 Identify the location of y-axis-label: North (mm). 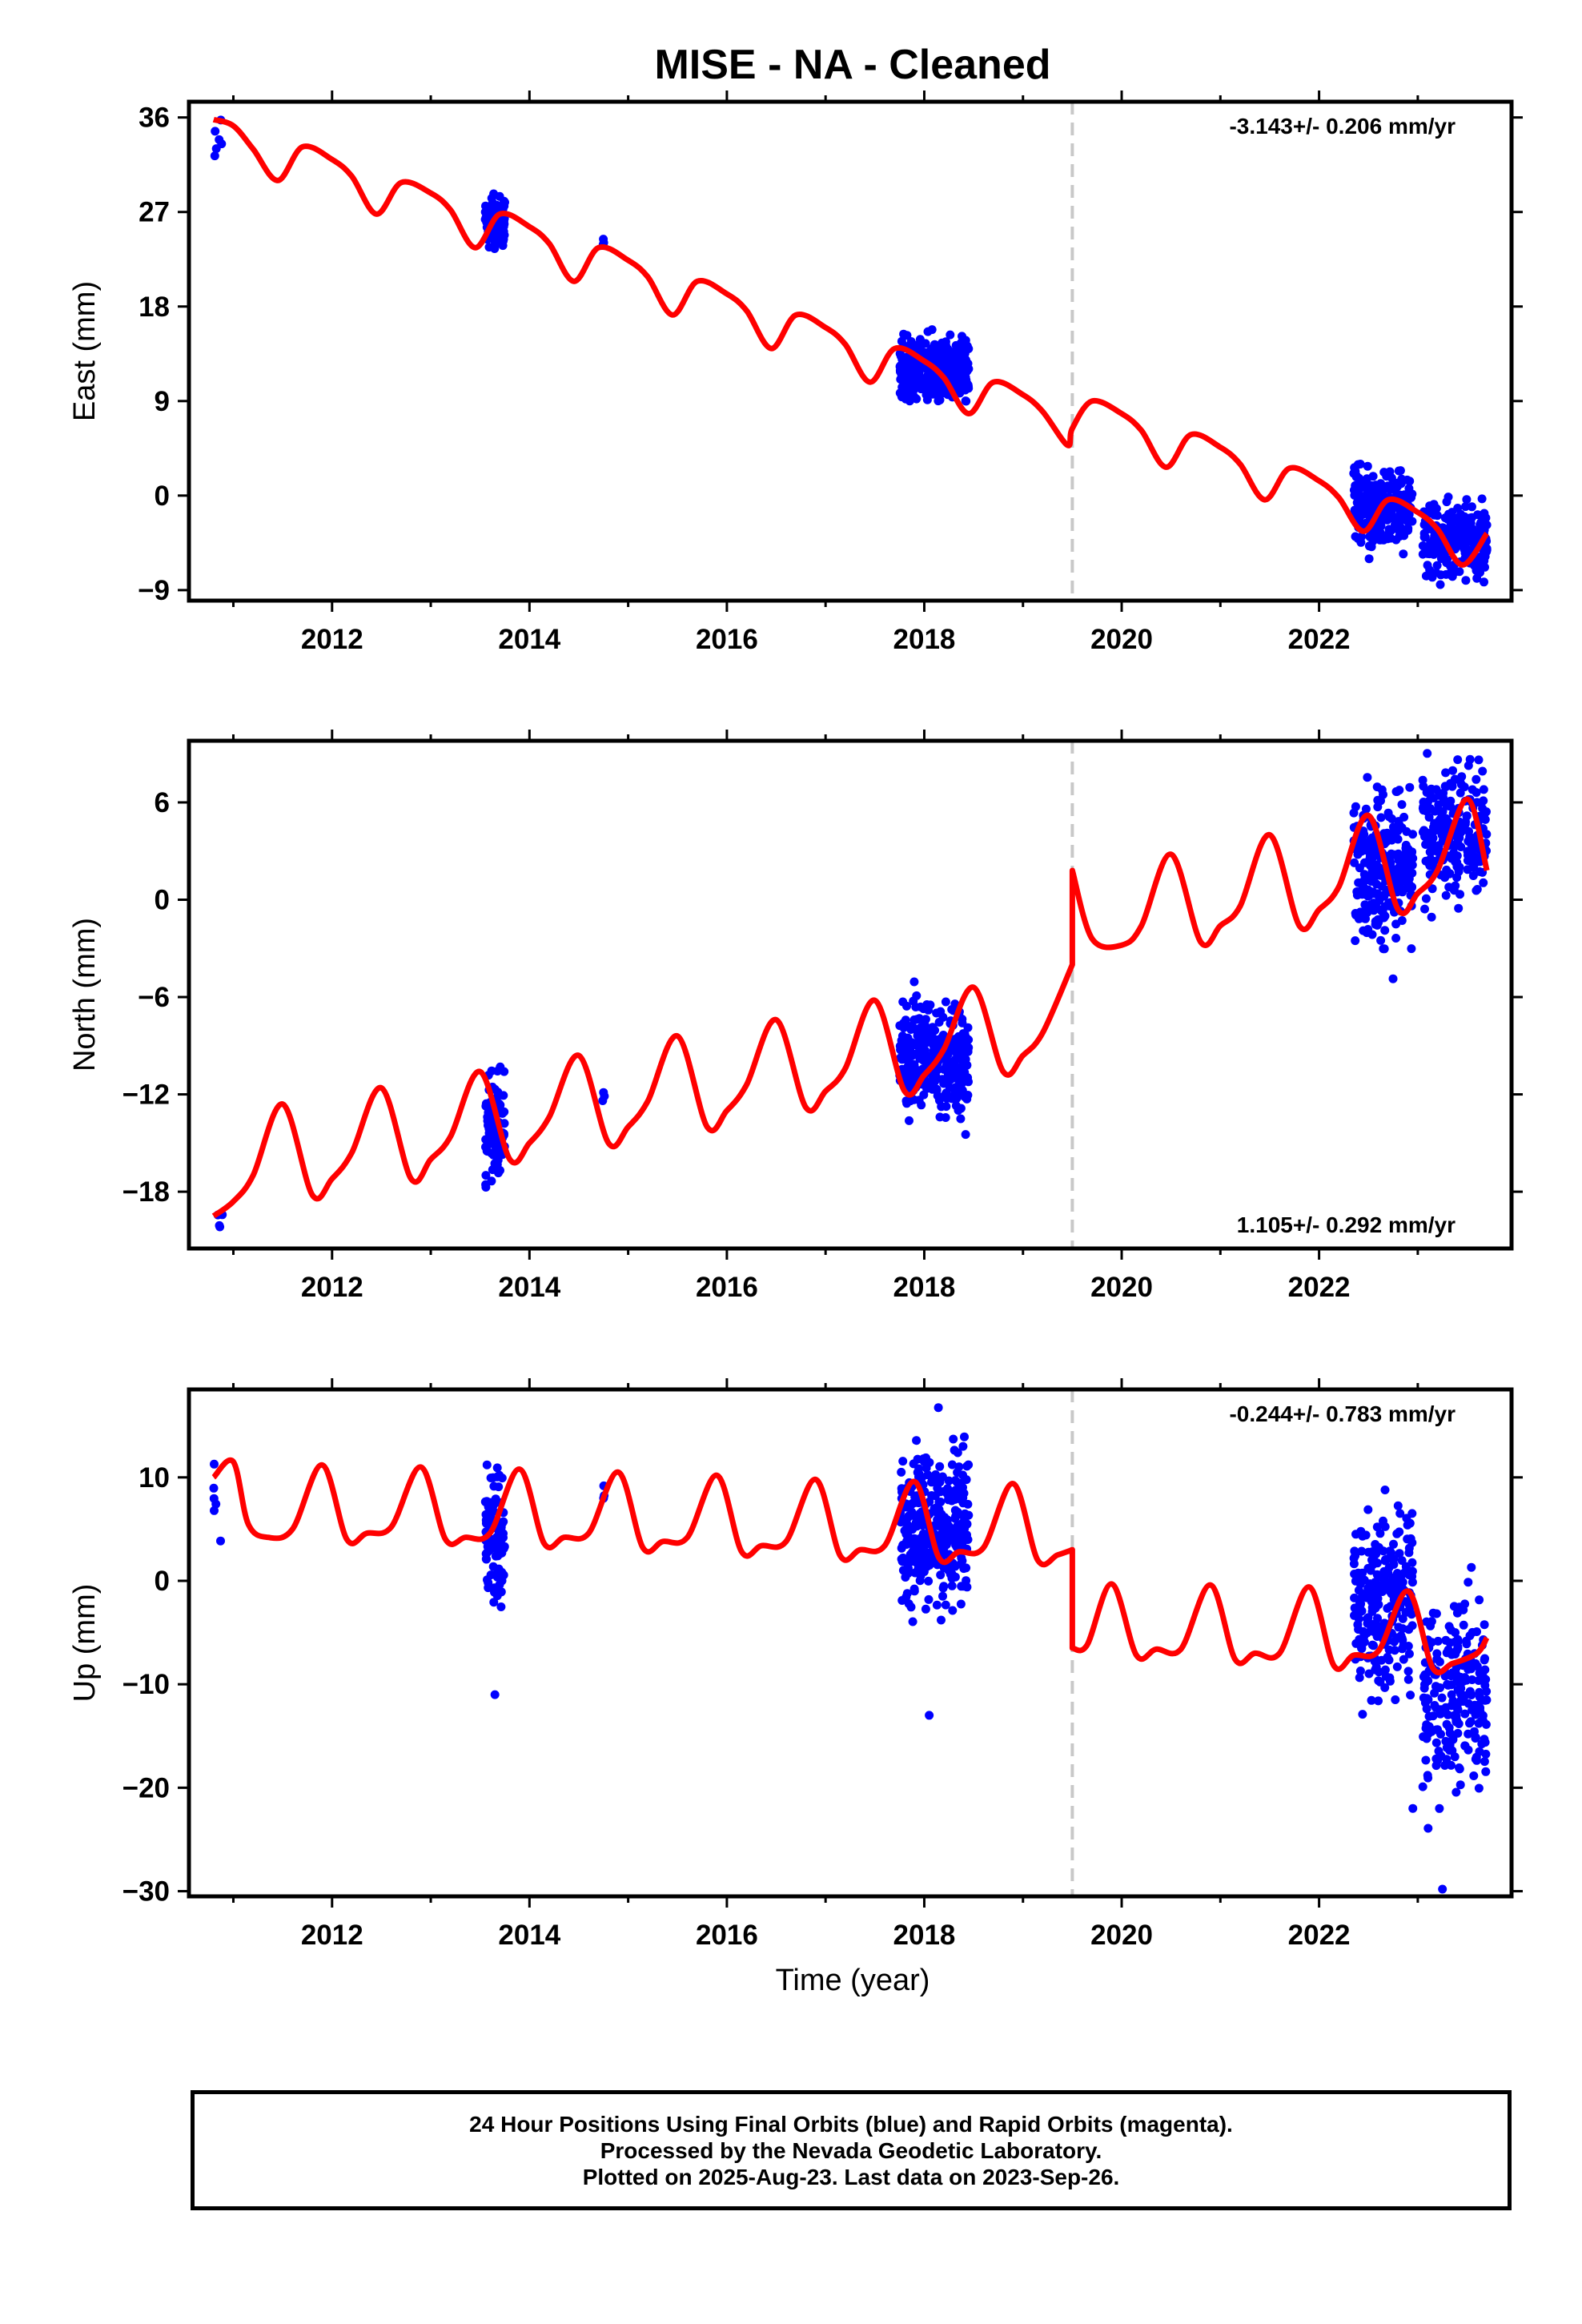
(85, 995).